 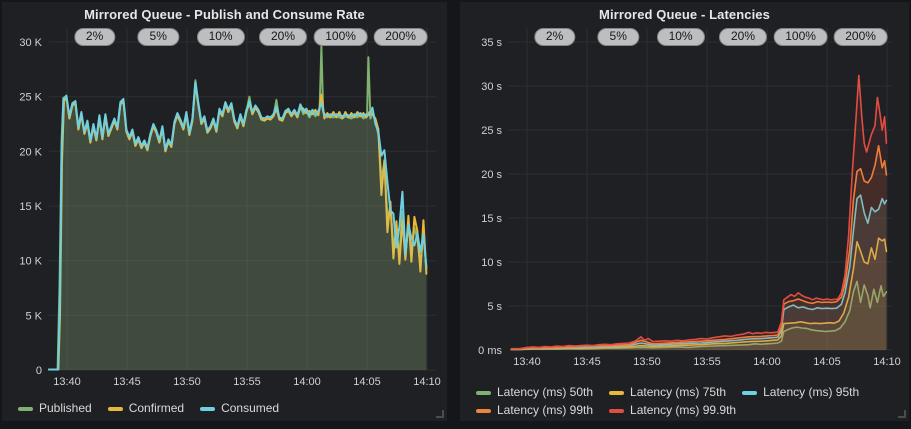 I want to click on legend-label: Latency (ms) 75th, so click(x=678, y=392).